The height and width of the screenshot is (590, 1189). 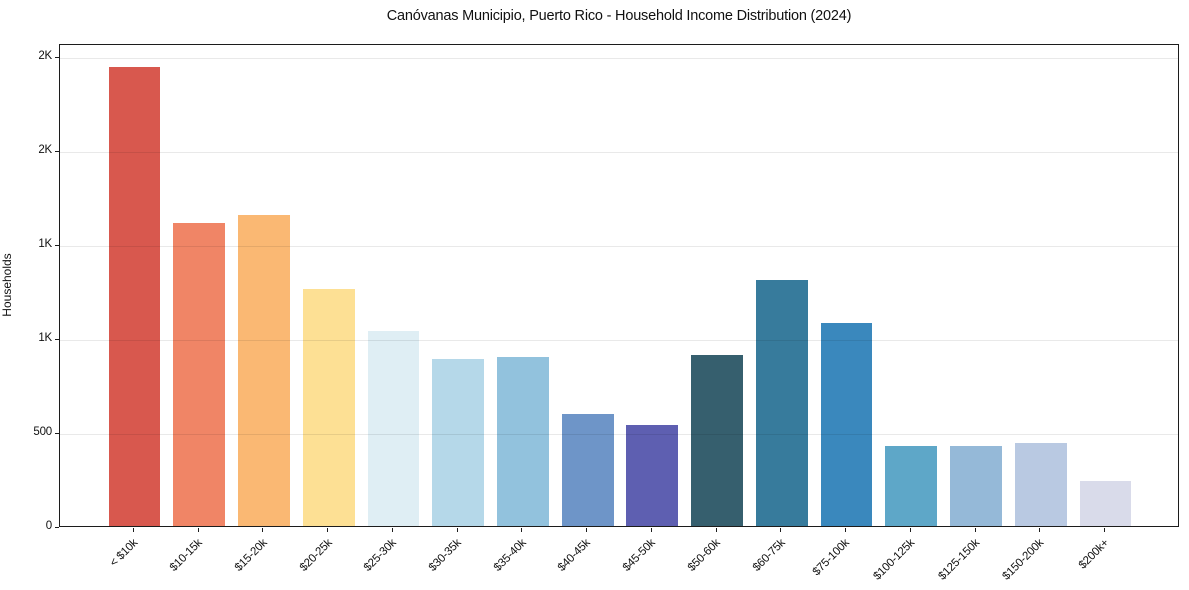 What do you see at coordinates (251, 555) in the screenshot?
I see `x-tick-label-$15-20k: $15-20k` at bounding box center [251, 555].